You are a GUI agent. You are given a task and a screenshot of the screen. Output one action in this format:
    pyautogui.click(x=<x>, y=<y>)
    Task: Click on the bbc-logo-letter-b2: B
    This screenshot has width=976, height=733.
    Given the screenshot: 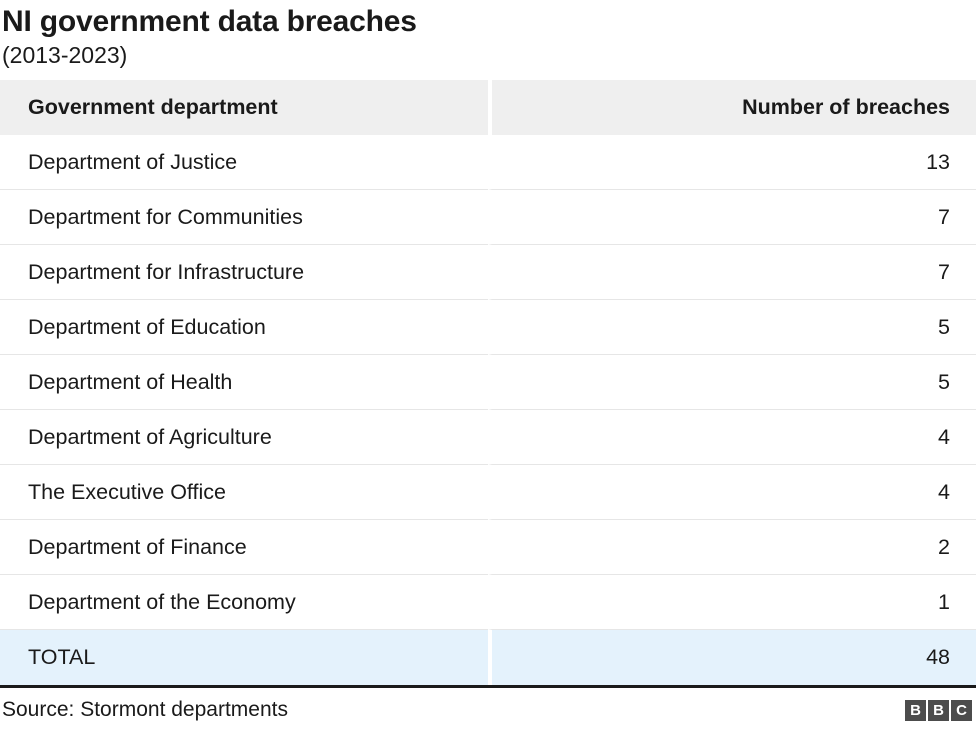 What is the action you would take?
    pyautogui.click(x=938, y=710)
    